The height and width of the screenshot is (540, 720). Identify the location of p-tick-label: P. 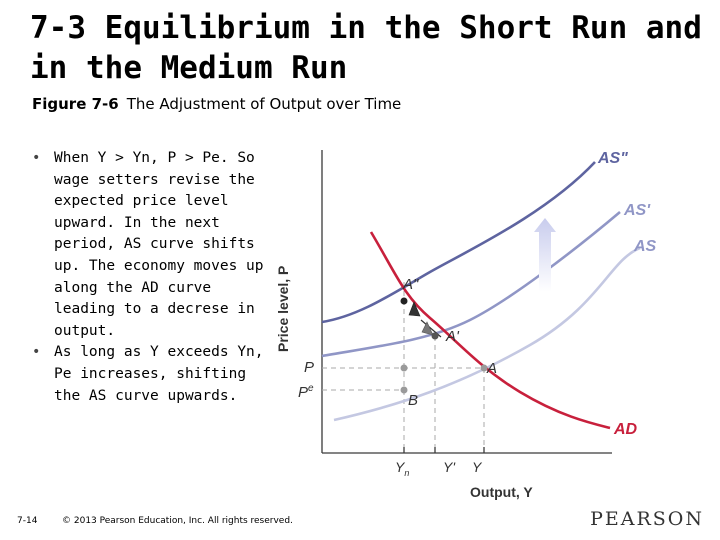
(309, 367).